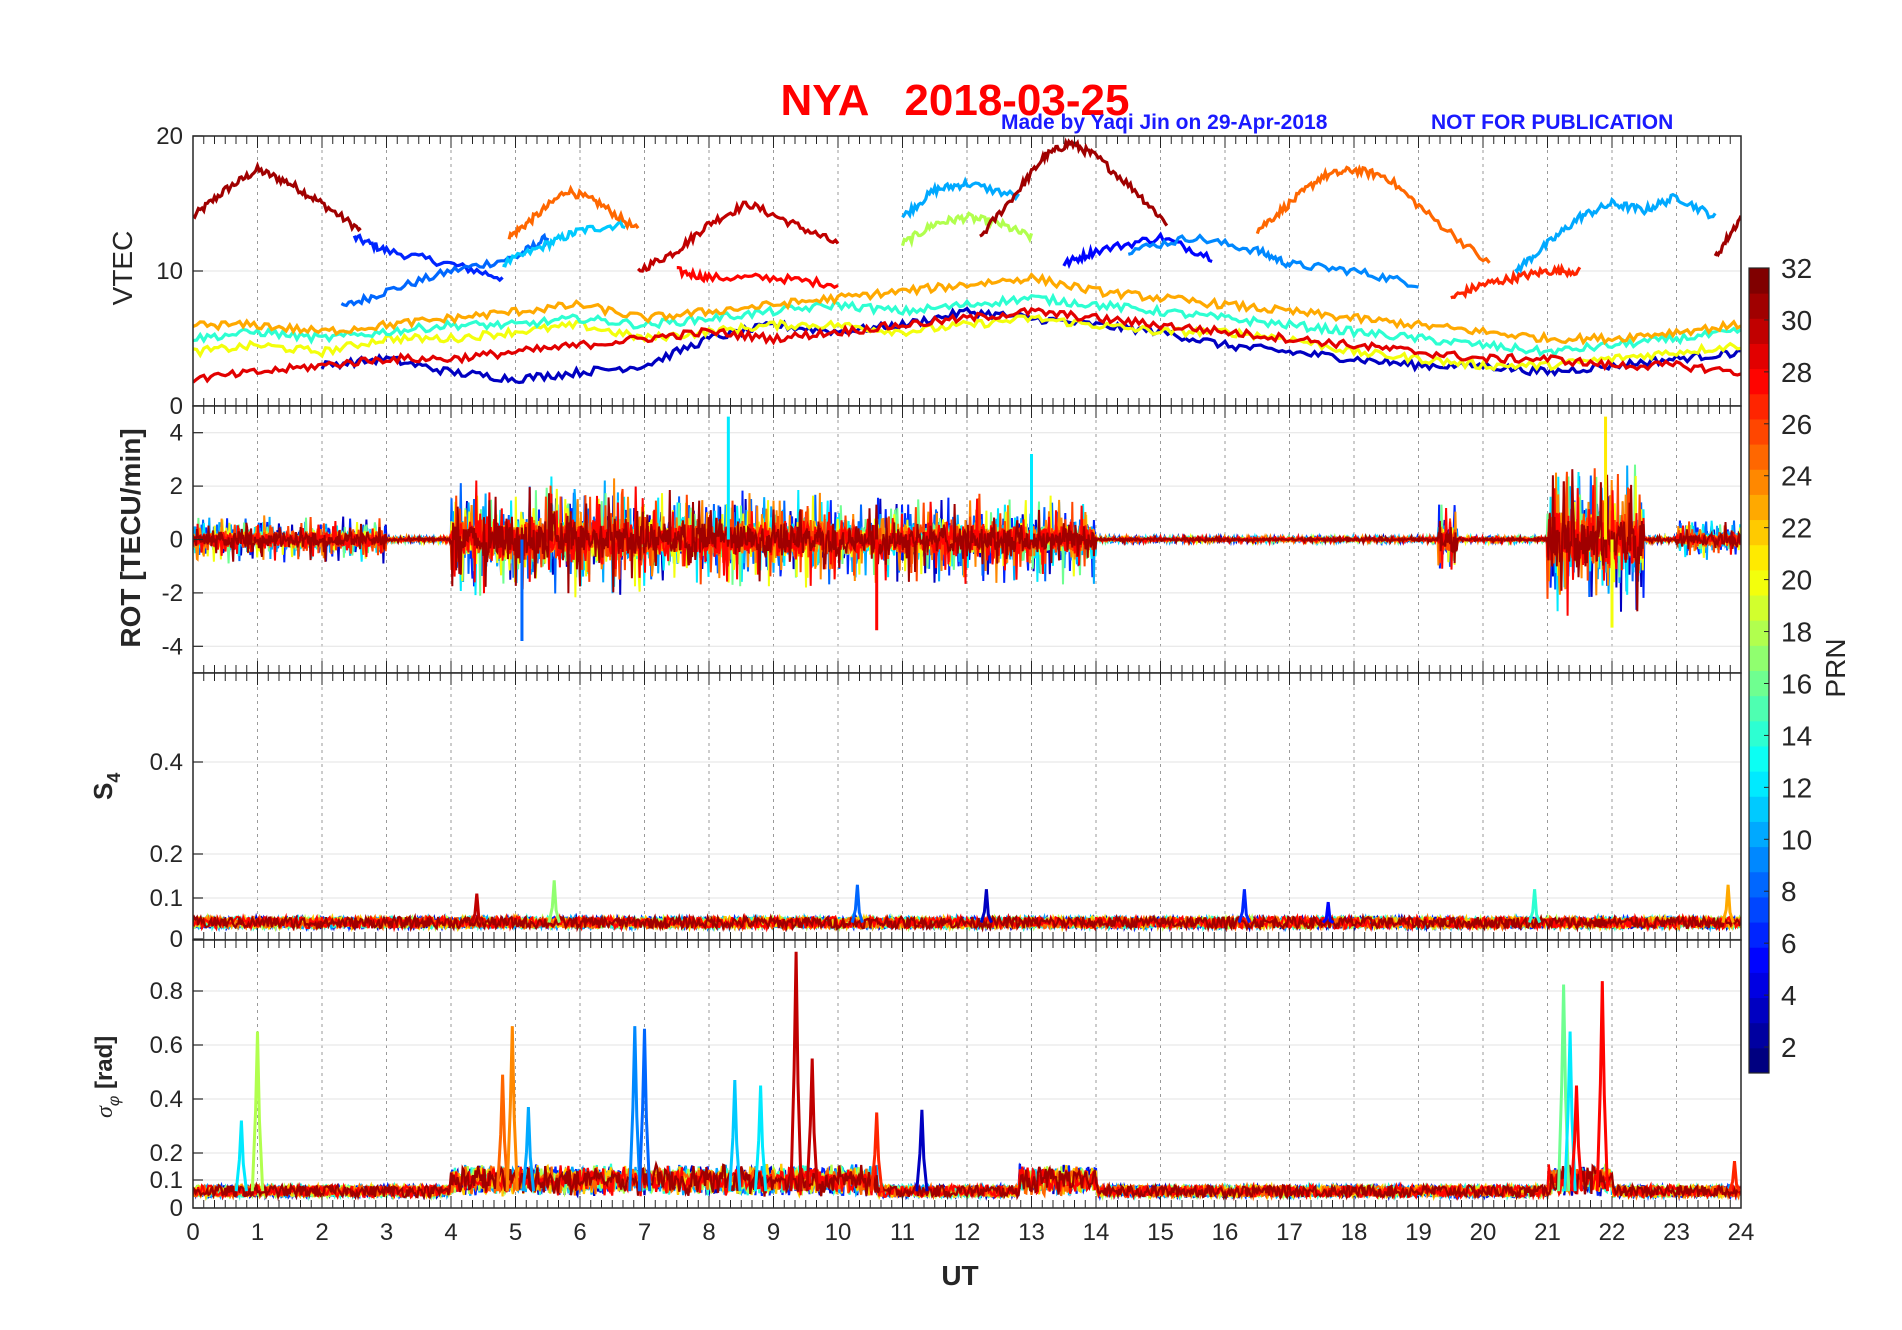  I want to click on colorbar-tick-label: 22, so click(1796, 528).